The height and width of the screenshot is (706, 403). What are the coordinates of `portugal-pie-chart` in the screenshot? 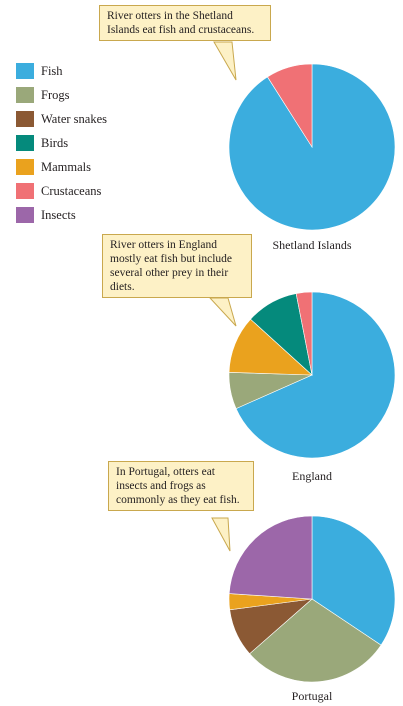 It's located at (312, 599).